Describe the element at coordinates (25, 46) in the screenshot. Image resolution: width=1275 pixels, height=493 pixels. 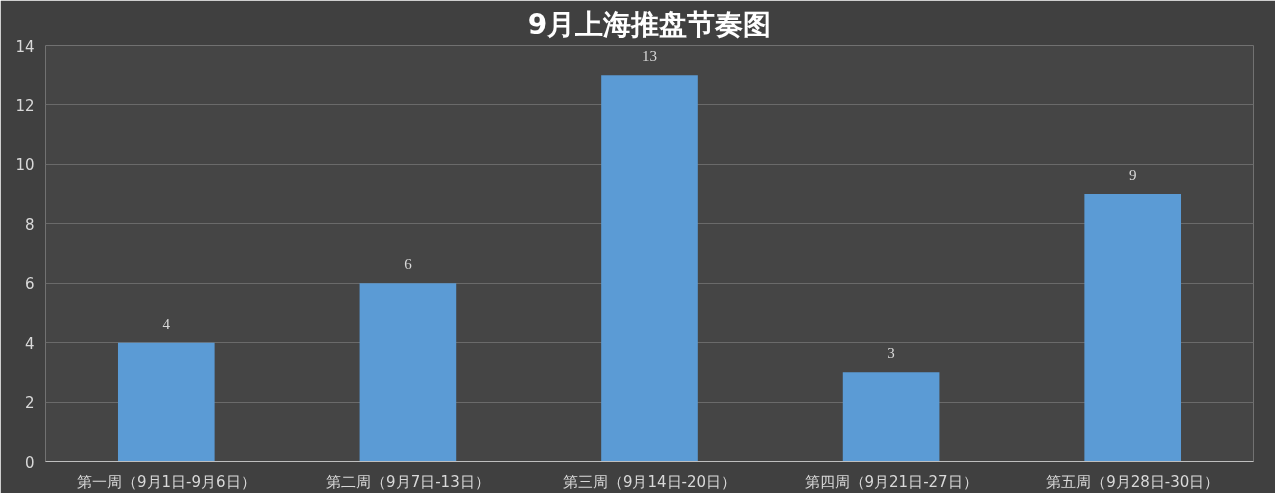
I see `y-tick-label: 14` at that location.